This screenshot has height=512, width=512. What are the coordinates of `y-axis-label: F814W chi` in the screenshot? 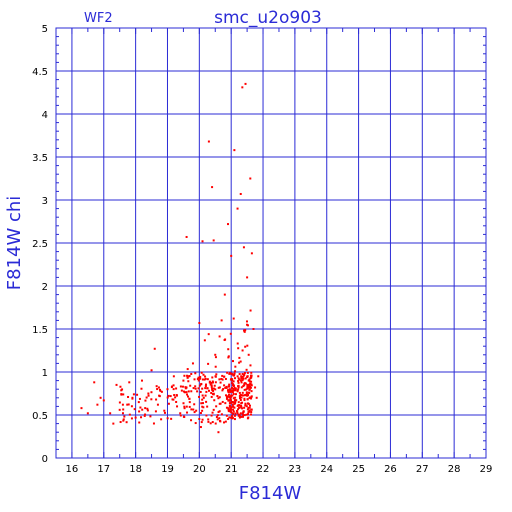 It's located at (14, 243).